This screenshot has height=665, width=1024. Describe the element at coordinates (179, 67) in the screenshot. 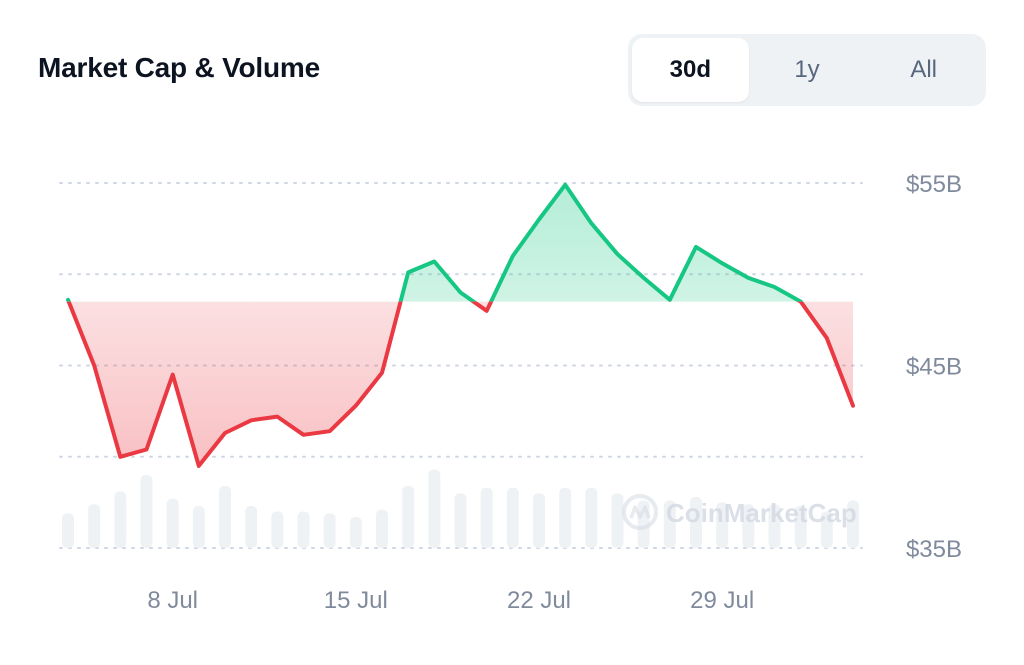

I see `chart-title: Market Cap & Volume` at that location.